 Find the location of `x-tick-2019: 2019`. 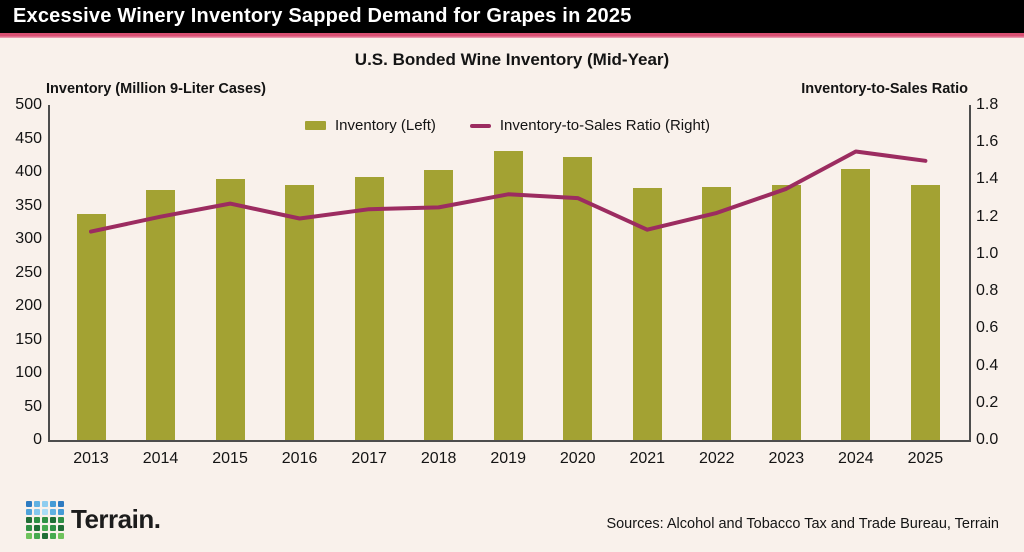

x-tick-2019: 2019 is located at coordinates (508, 458).